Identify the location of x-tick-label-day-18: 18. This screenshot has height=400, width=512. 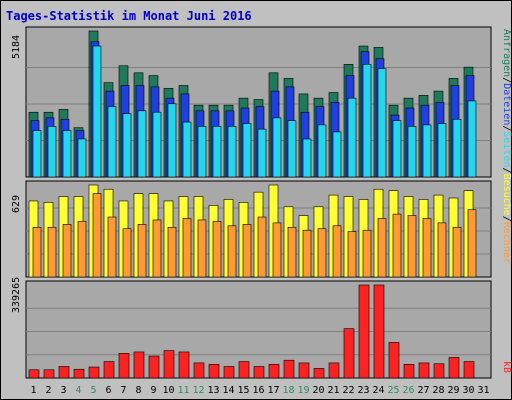
(288, 390).